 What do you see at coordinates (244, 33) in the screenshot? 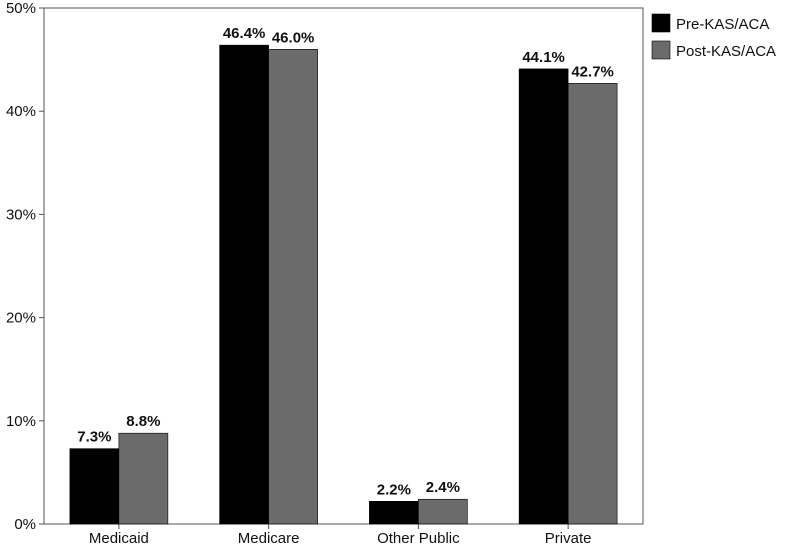
I see `data-label: 46.4%` at bounding box center [244, 33].